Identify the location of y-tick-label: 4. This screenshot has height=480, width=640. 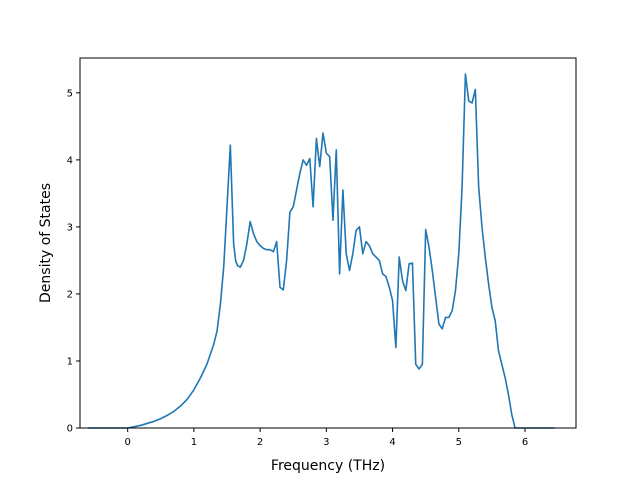
(70, 160).